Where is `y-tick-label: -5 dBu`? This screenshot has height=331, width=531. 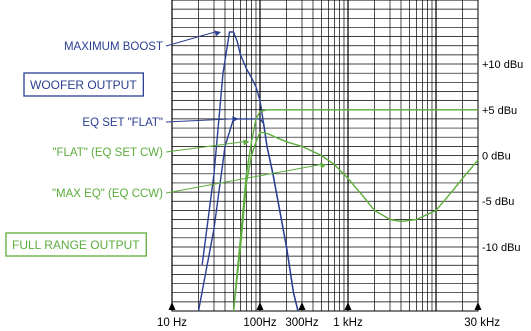 y-tick-label: -5 dBu is located at coordinates (498, 202).